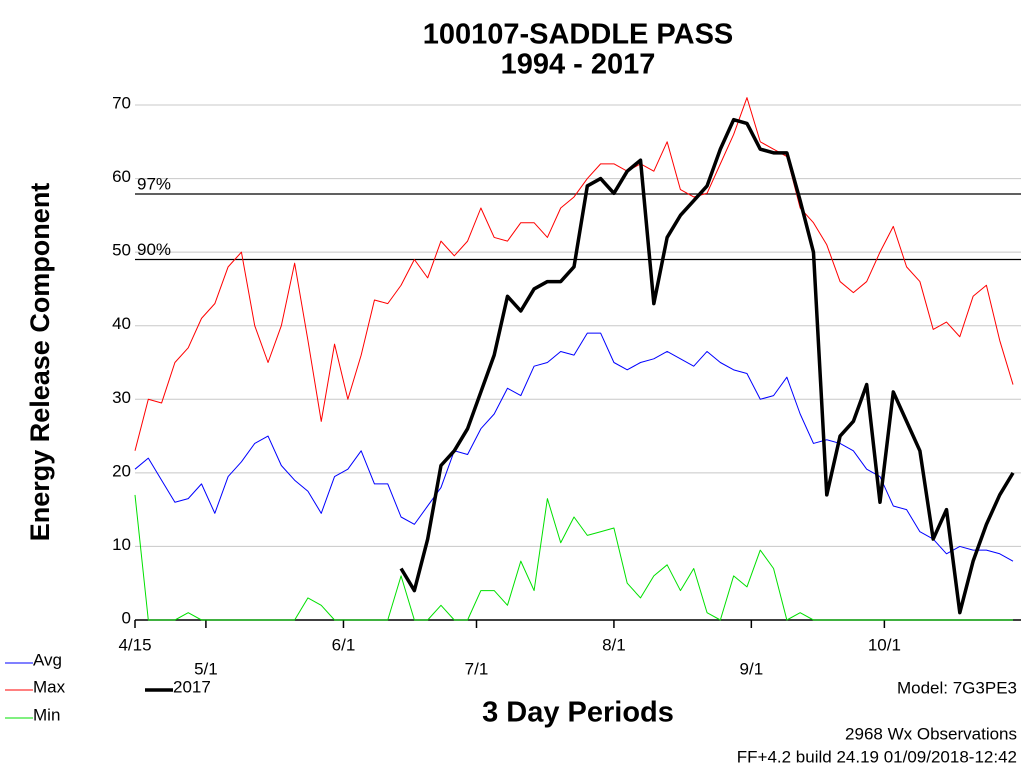 The width and height of the screenshot is (1021, 767). Describe the element at coordinates (47, 659) in the screenshot. I see `legend-label: Avg` at that location.